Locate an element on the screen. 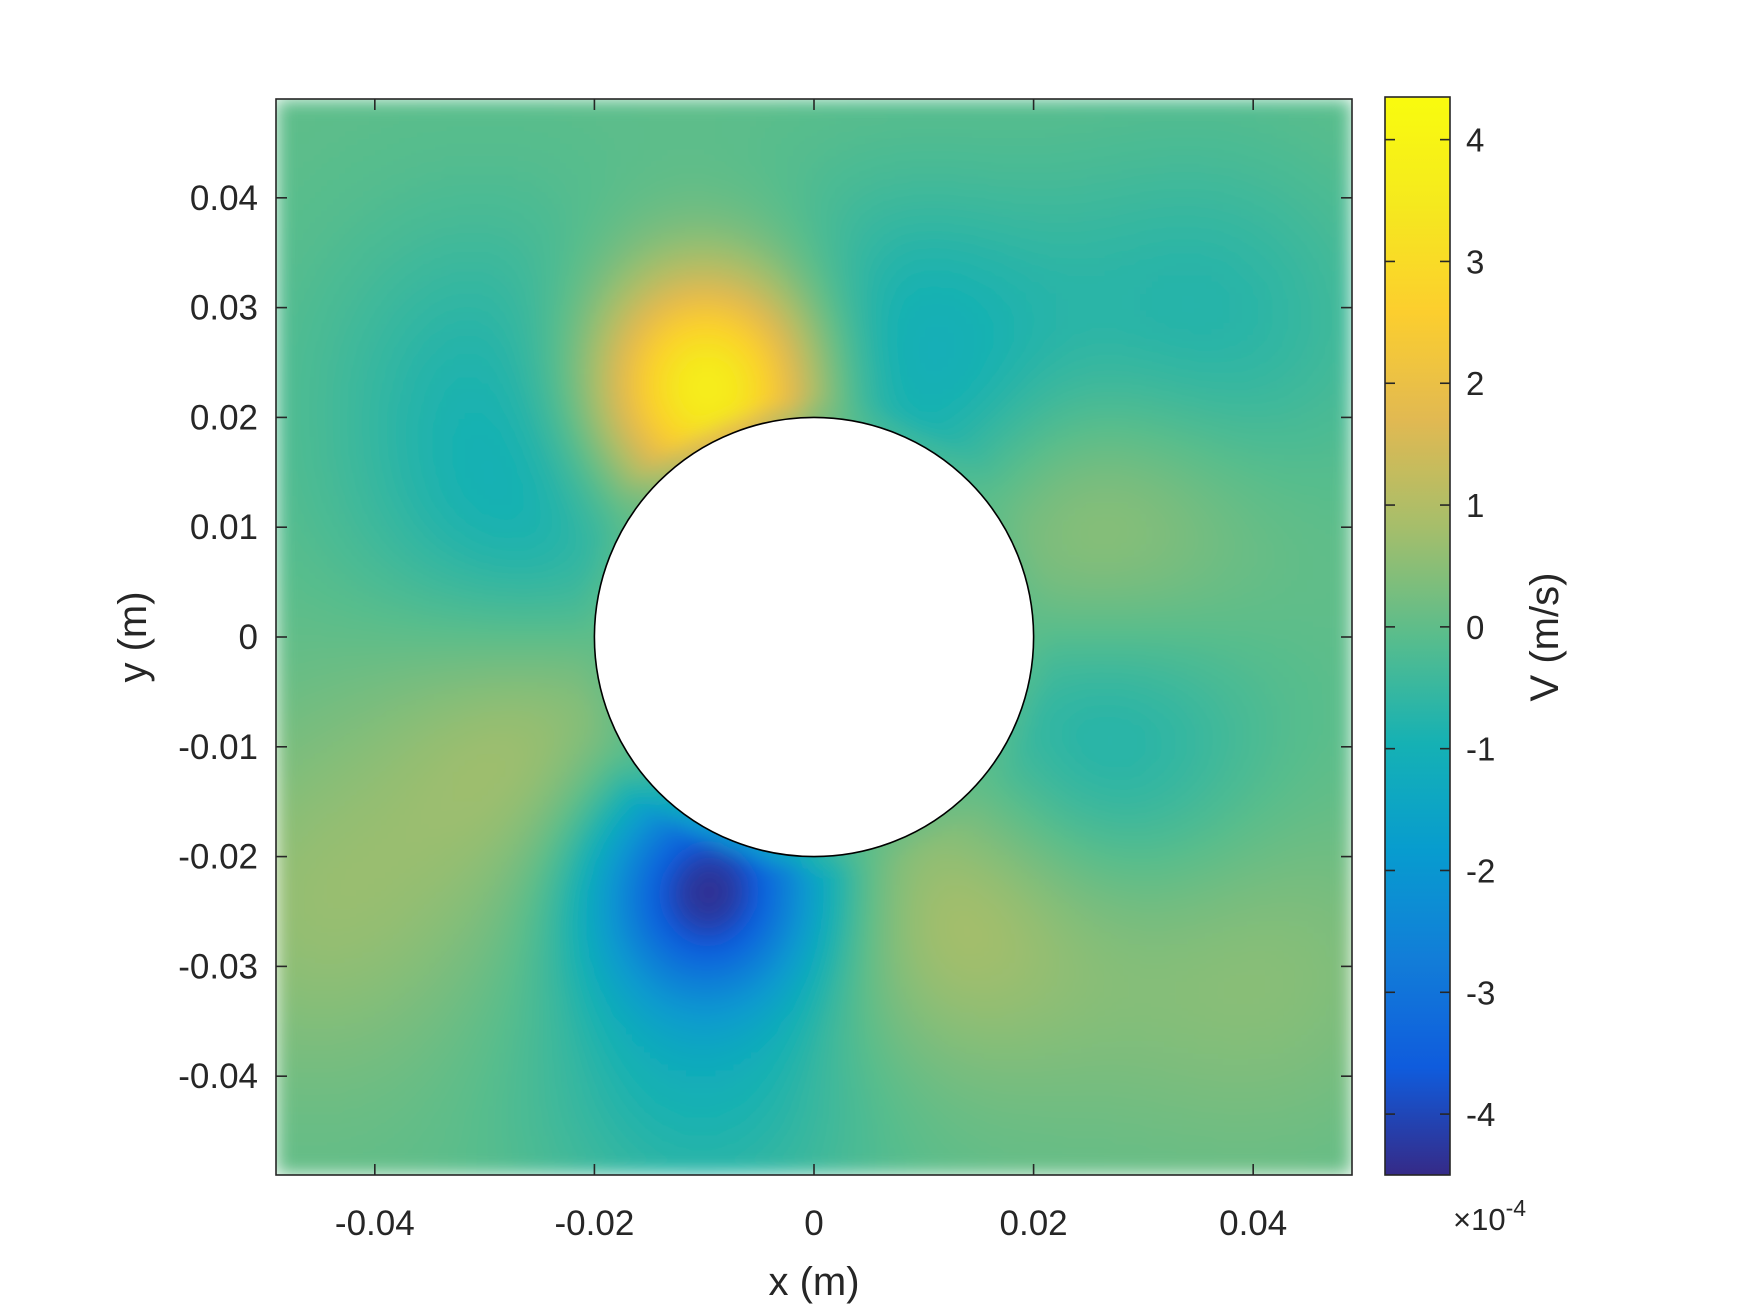  colorbar-ticks: 4 3 2 1 0 -1 -2 -3 -4 is located at coordinates (1440, 627).